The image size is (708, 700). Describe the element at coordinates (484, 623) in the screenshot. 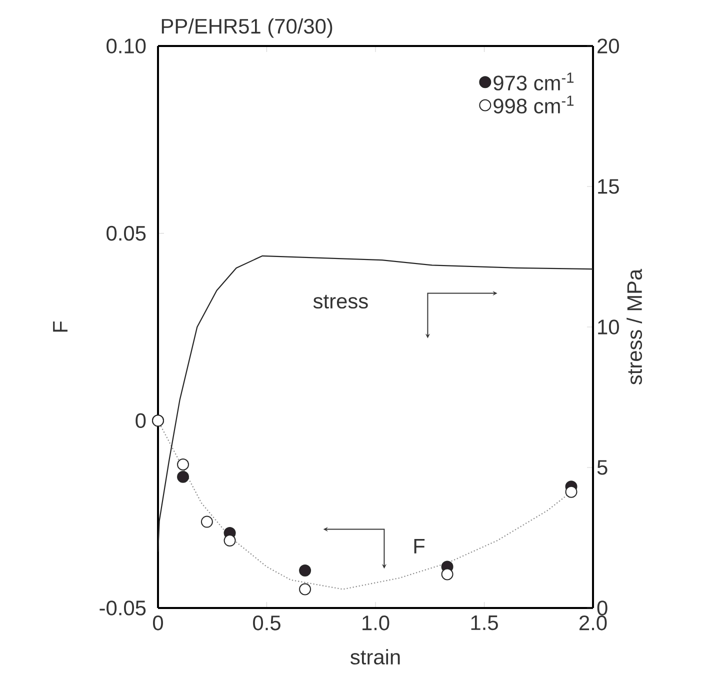

I see `x-tick-label: 1.5` at that location.